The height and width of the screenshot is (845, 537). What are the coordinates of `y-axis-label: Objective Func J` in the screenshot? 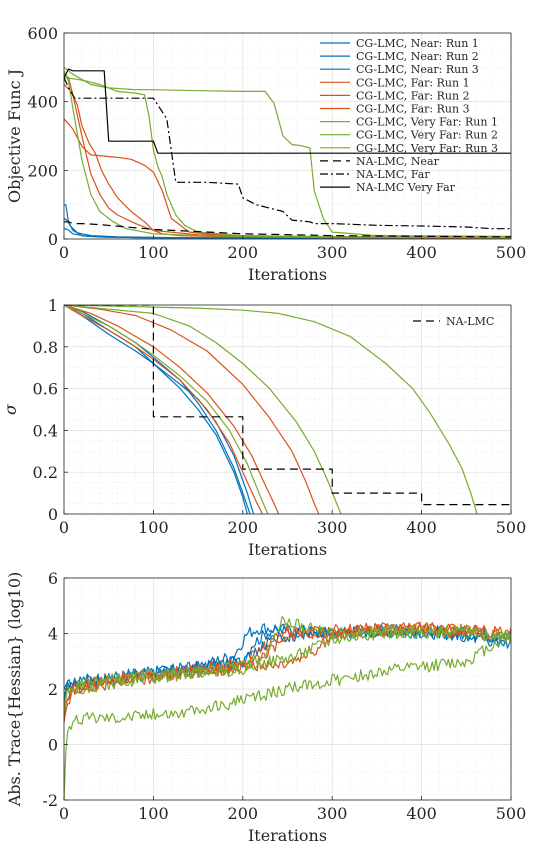 It's located at (14, 136).